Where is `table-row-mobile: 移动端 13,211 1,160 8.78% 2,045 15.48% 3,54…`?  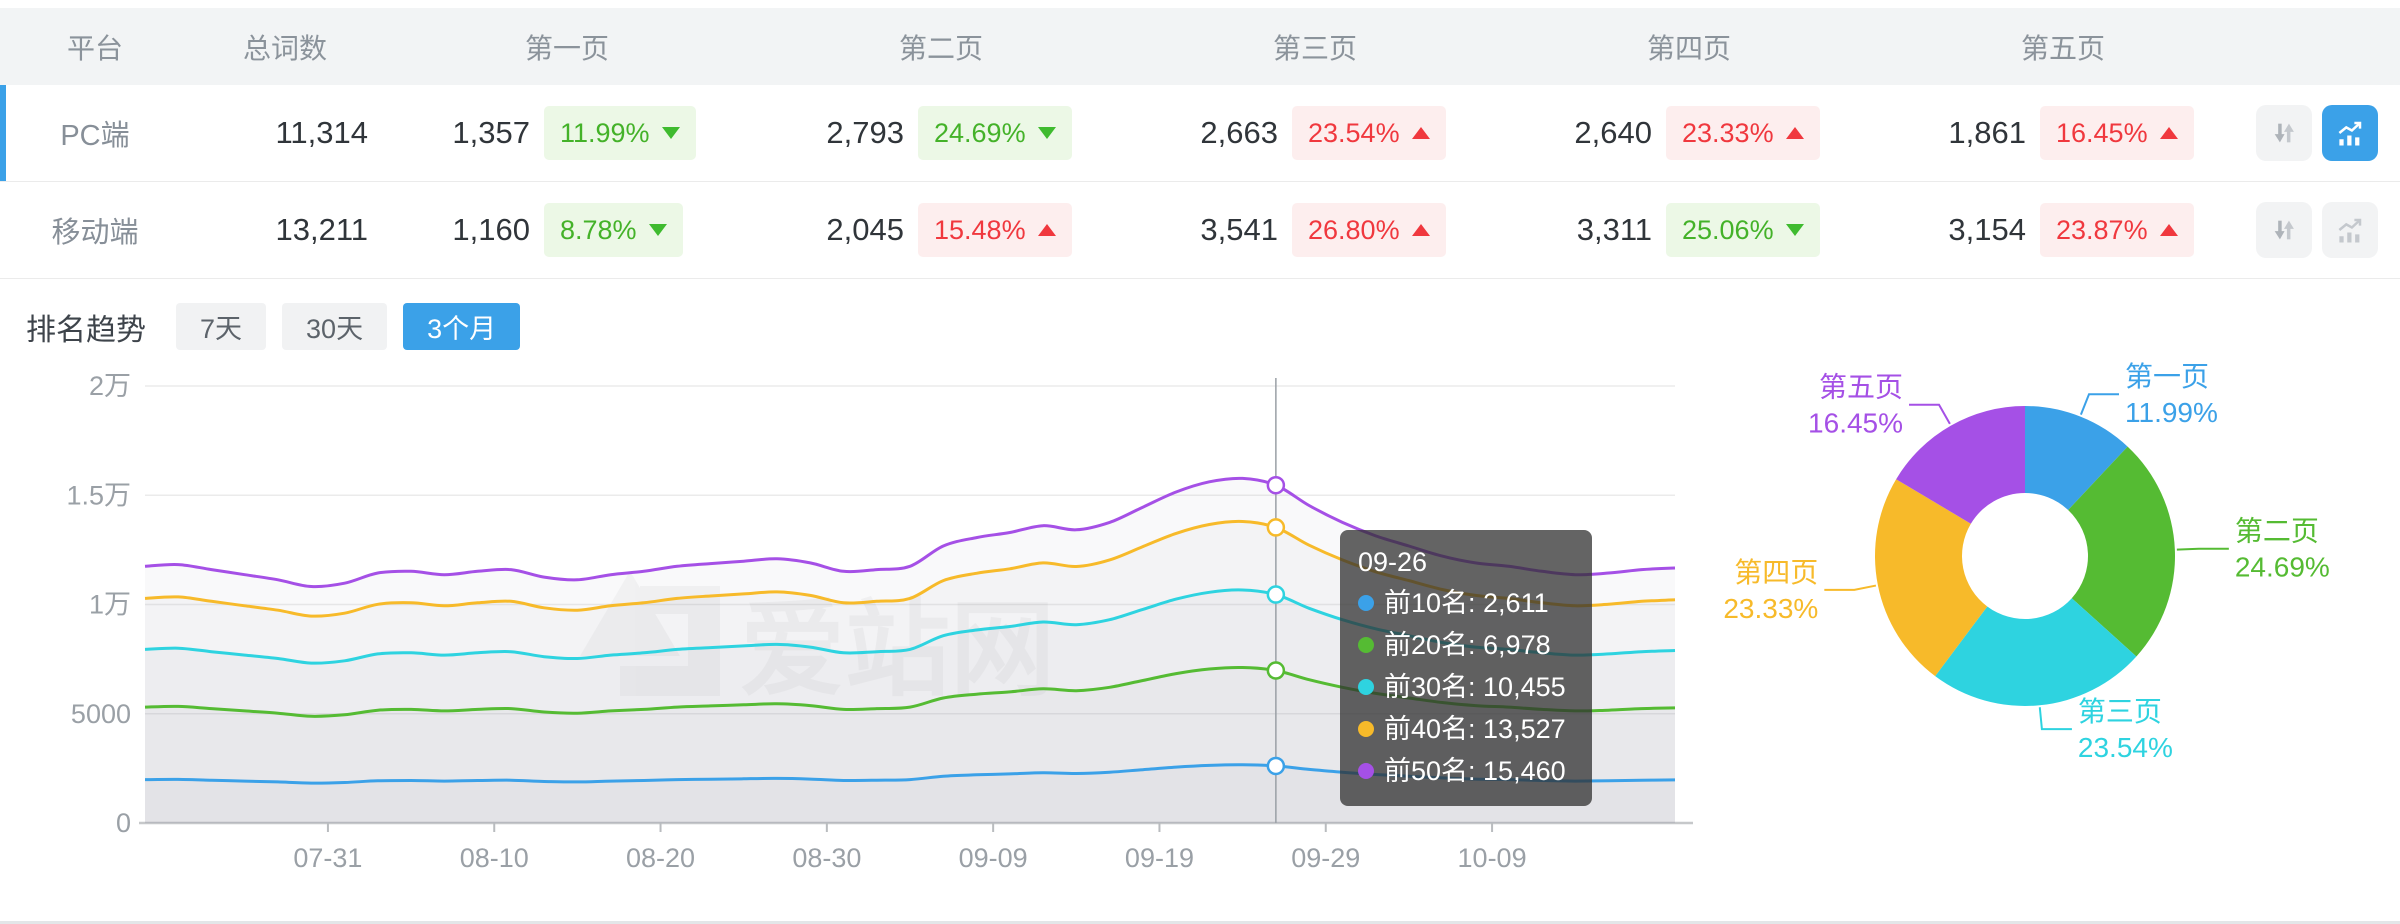
table-row-mobile: 移动端 13,211 1,160 8.78% 2,045 15.48% 3,54… is located at coordinates (1200, 230).